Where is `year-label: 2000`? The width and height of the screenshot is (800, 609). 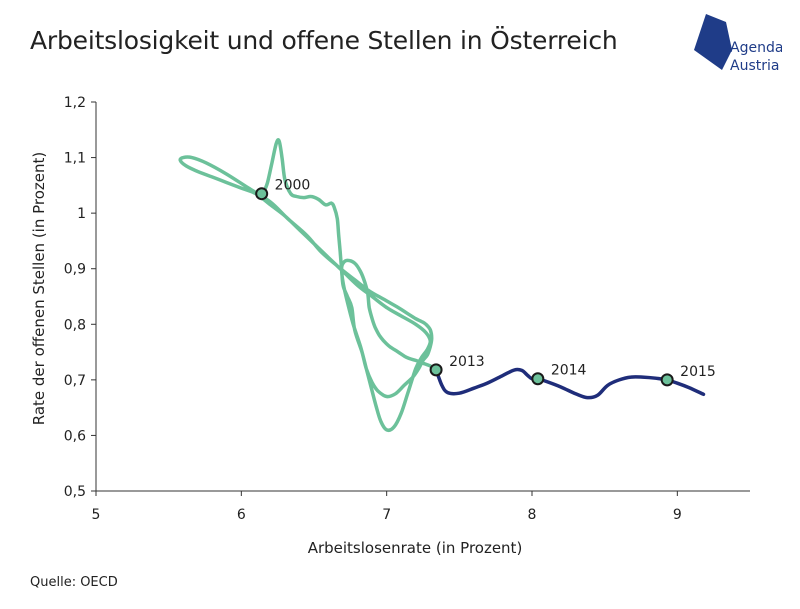 year-label: 2000 is located at coordinates (293, 186).